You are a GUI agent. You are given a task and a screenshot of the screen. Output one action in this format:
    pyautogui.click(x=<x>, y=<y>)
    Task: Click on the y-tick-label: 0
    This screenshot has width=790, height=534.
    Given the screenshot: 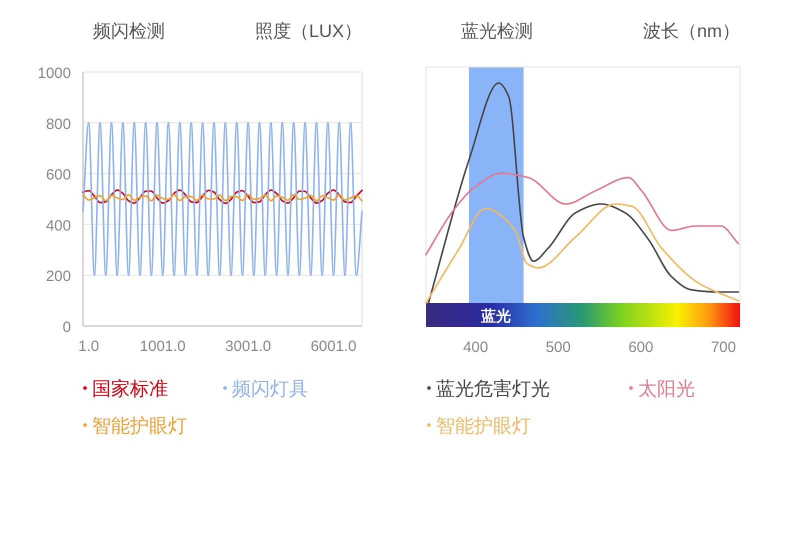 What is the action you would take?
    pyautogui.click(x=66, y=327)
    